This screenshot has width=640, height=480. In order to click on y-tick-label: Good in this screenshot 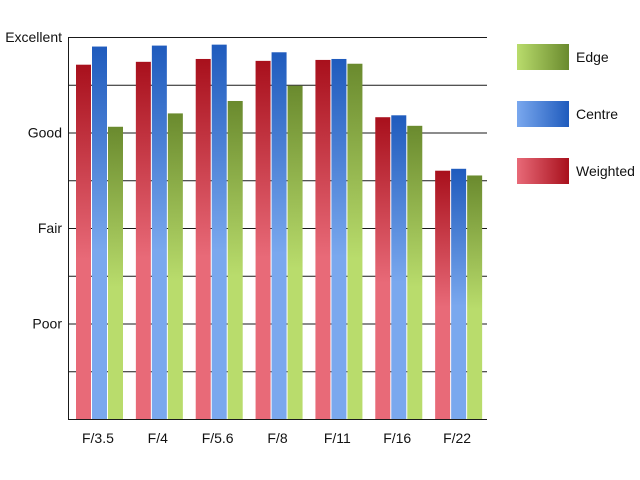, I will do `click(45, 133)`.